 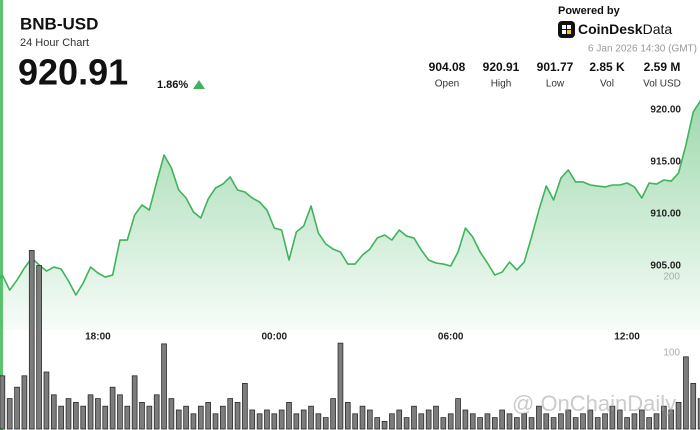 What do you see at coordinates (447, 84) in the screenshot?
I see `stat-label: Open` at bounding box center [447, 84].